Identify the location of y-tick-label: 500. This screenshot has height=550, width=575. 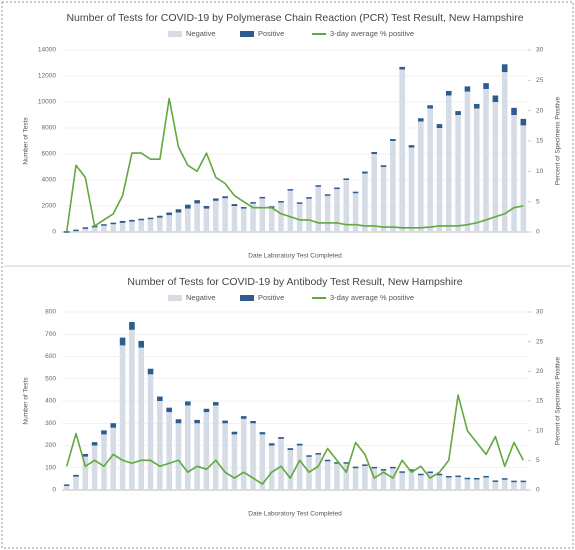
(50, 378).